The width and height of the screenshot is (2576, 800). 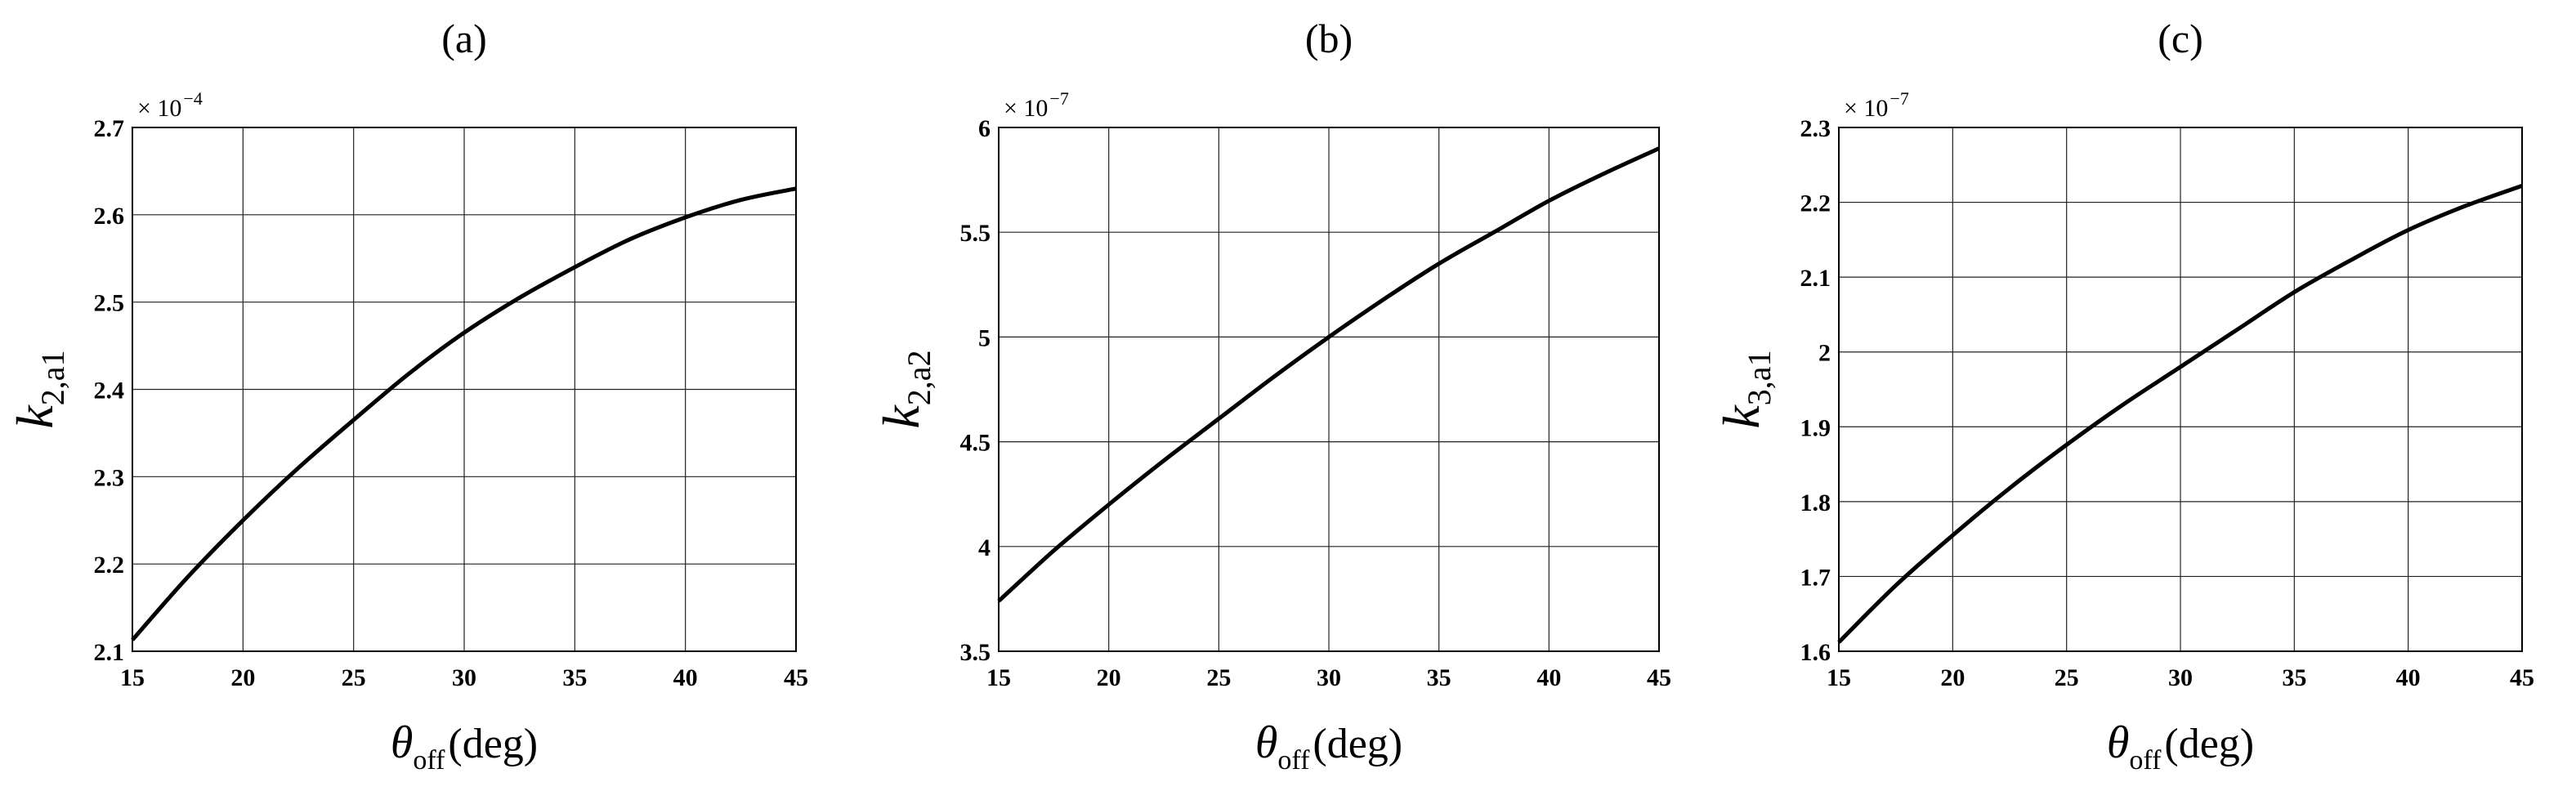 What do you see at coordinates (109, 216) in the screenshot?
I see `y-tick-label: 2.6` at bounding box center [109, 216].